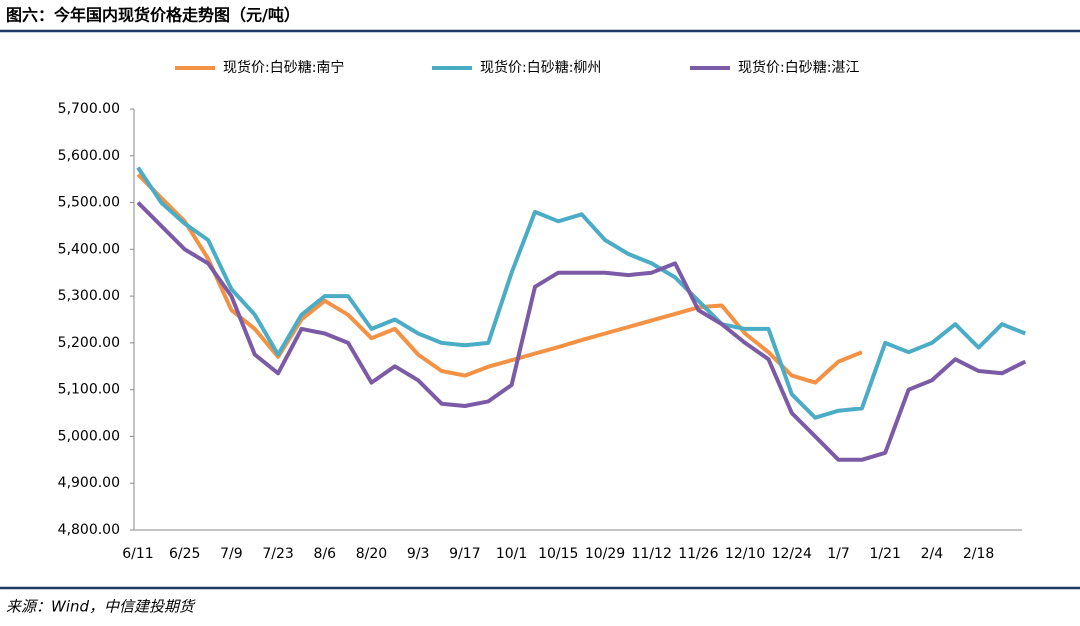 The height and width of the screenshot is (626, 1080). What do you see at coordinates (153, 15) in the screenshot?
I see `chart-title: 图六：今年国内现货价格走势图（元/吨）` at bounding box center [153, 15].